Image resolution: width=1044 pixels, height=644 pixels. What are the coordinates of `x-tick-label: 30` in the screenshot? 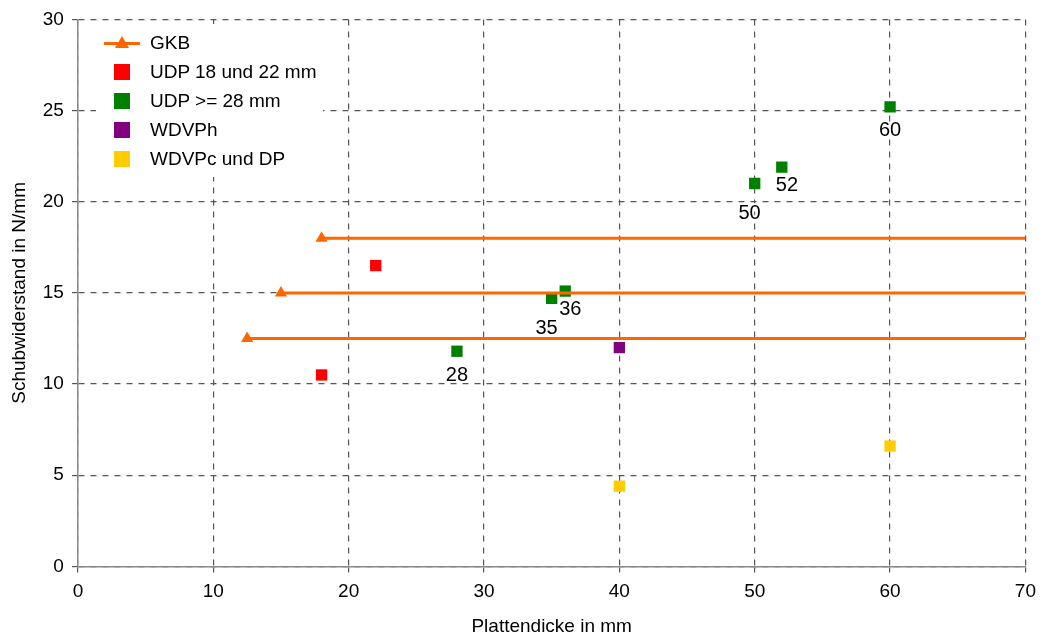 It's located at (484, 591).